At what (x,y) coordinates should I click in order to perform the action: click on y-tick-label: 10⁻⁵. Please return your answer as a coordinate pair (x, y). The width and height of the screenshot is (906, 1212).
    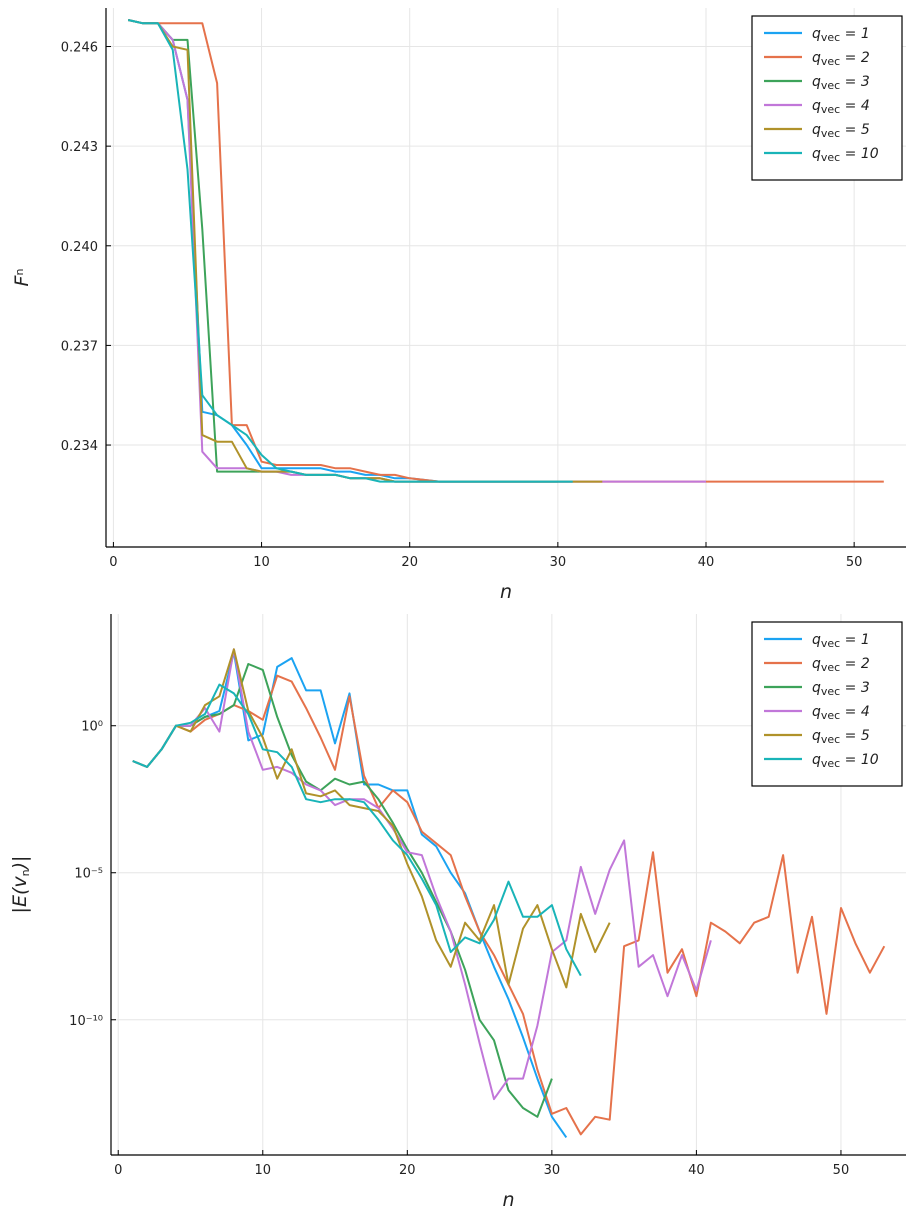
    Looking at the image, I should click on (88, 874).